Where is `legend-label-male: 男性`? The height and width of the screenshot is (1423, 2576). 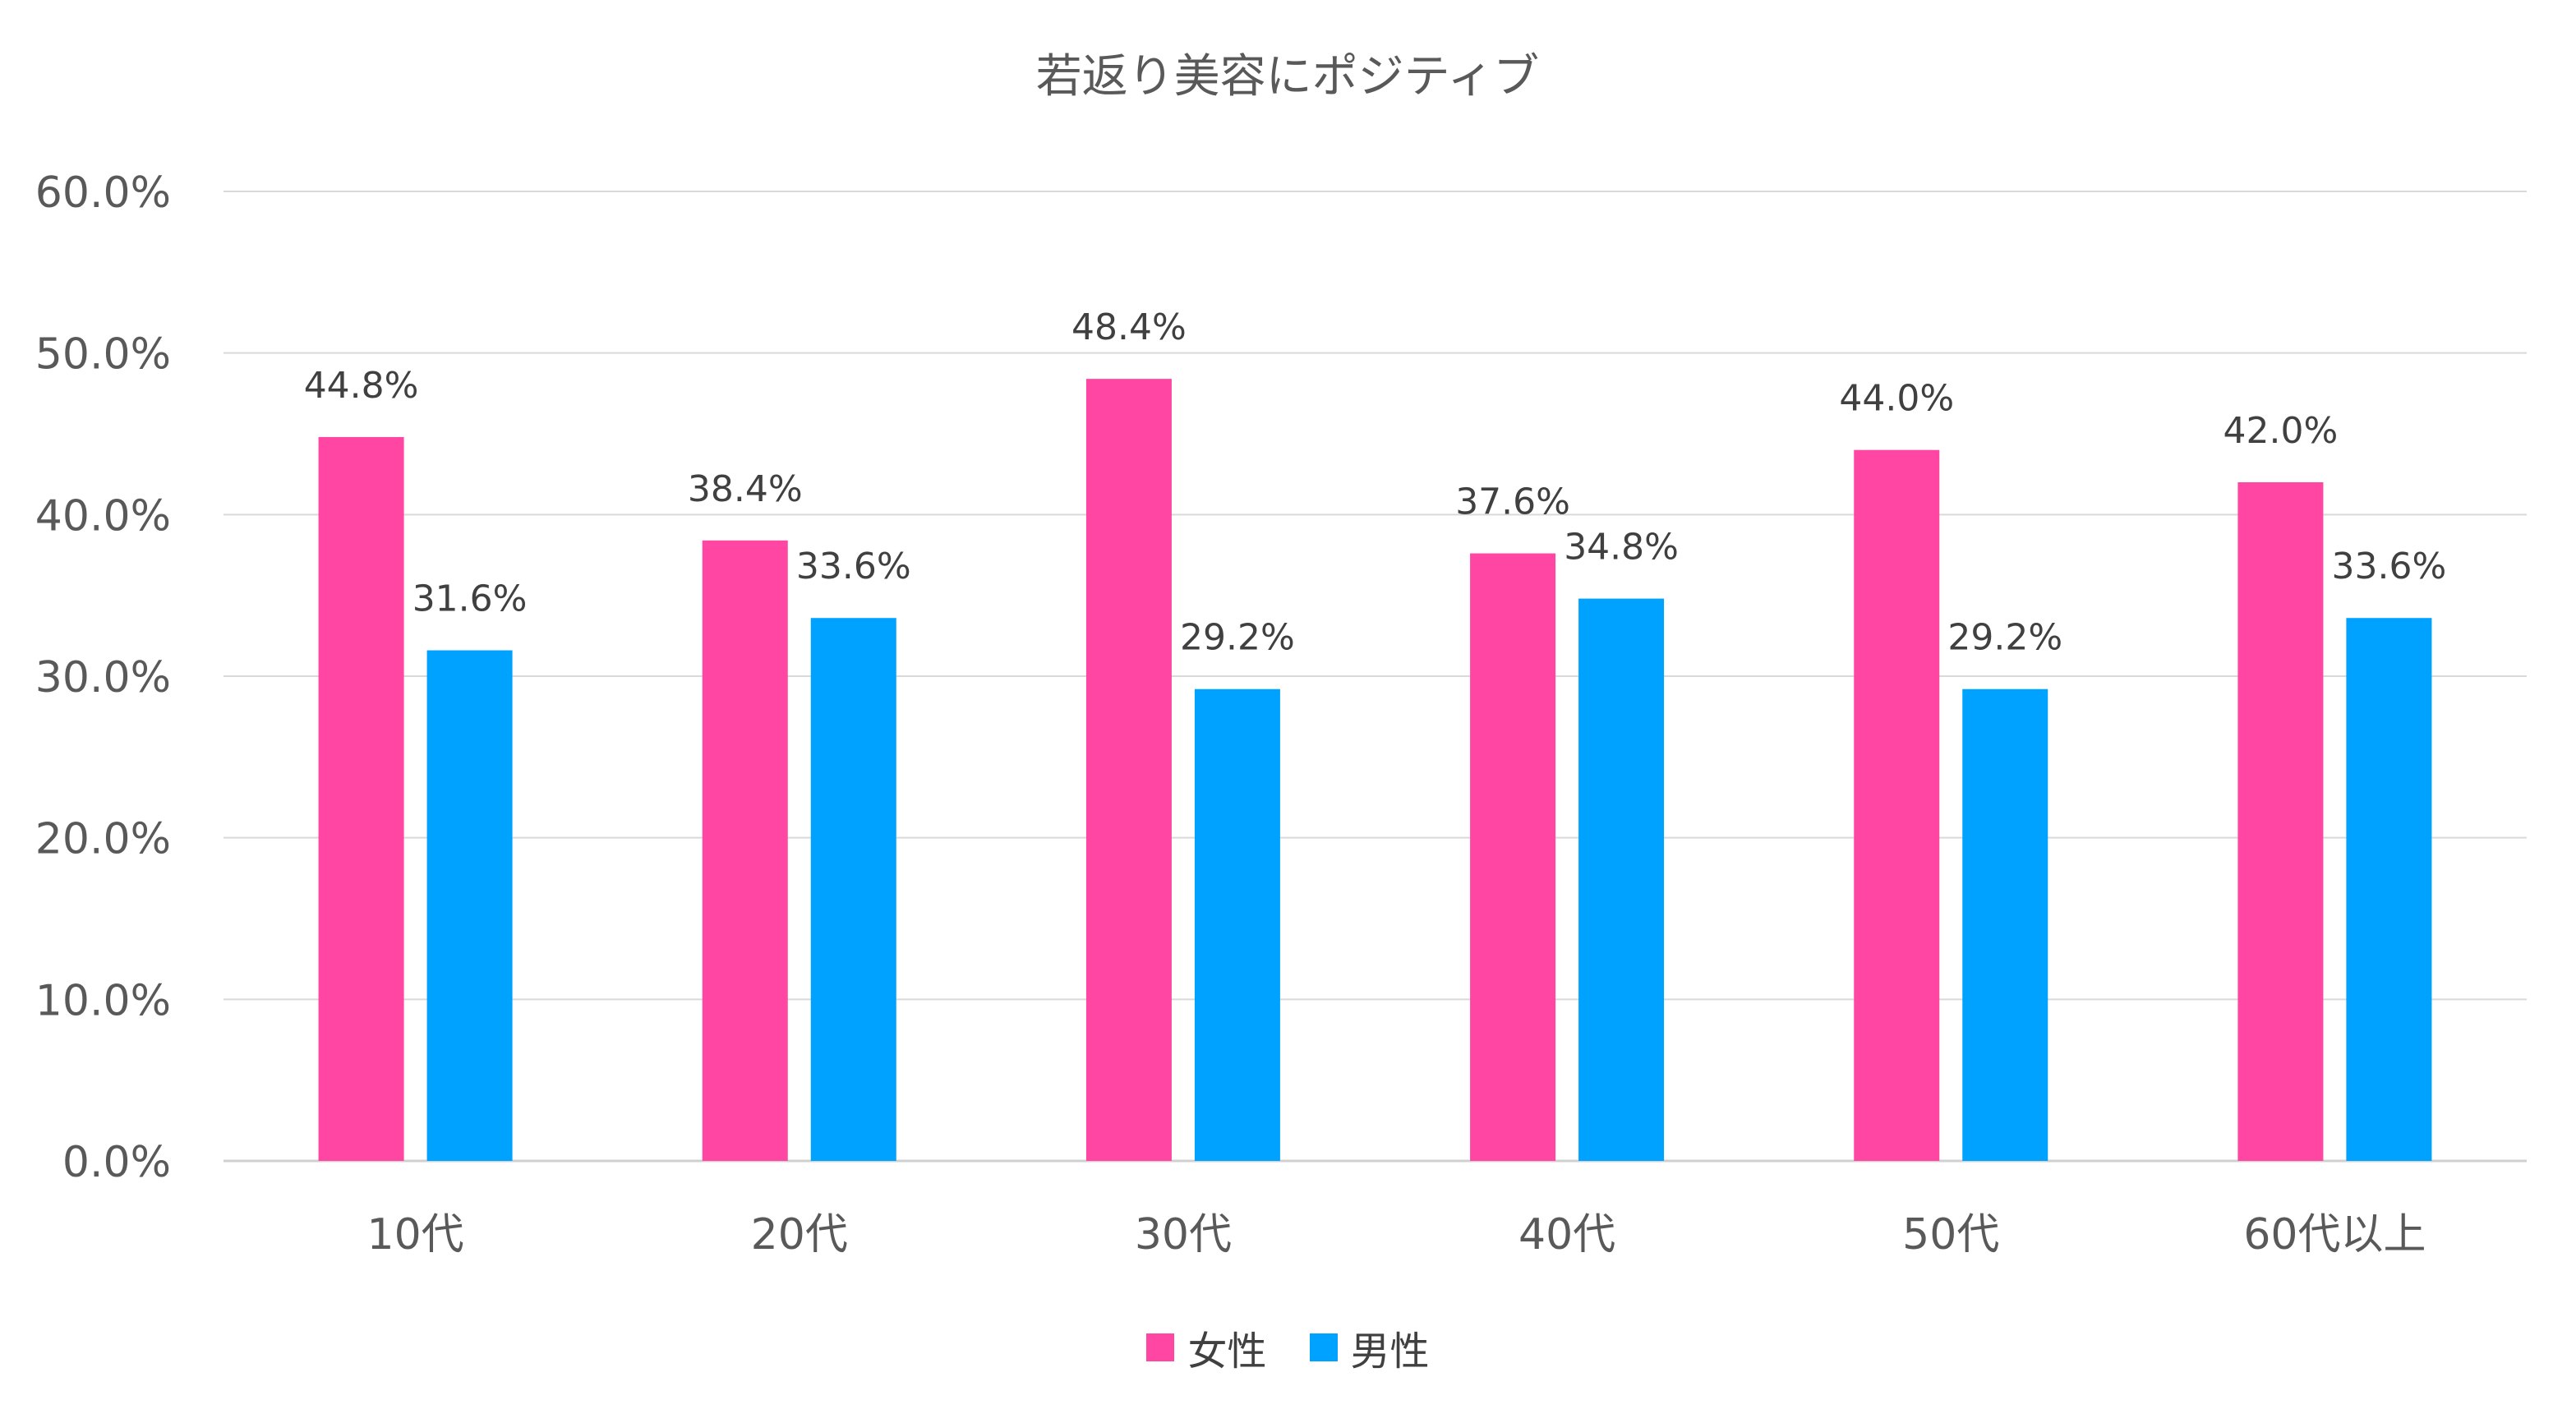 legend-label-male: 男性 is located at coordinates (1390, 1352).